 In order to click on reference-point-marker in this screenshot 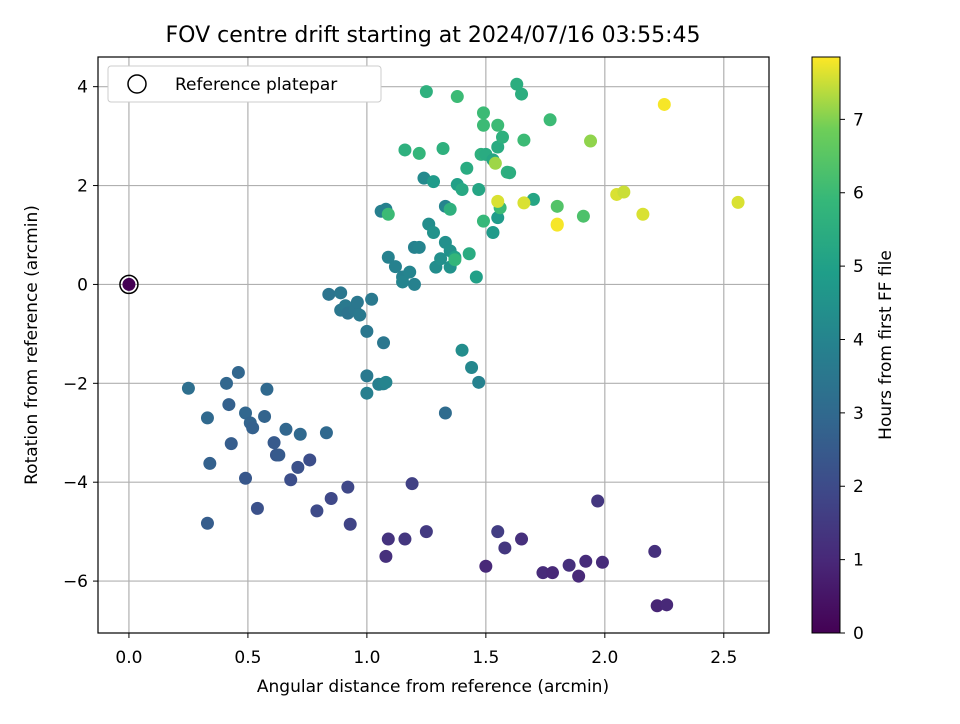, I will do `click(129, 284)`.